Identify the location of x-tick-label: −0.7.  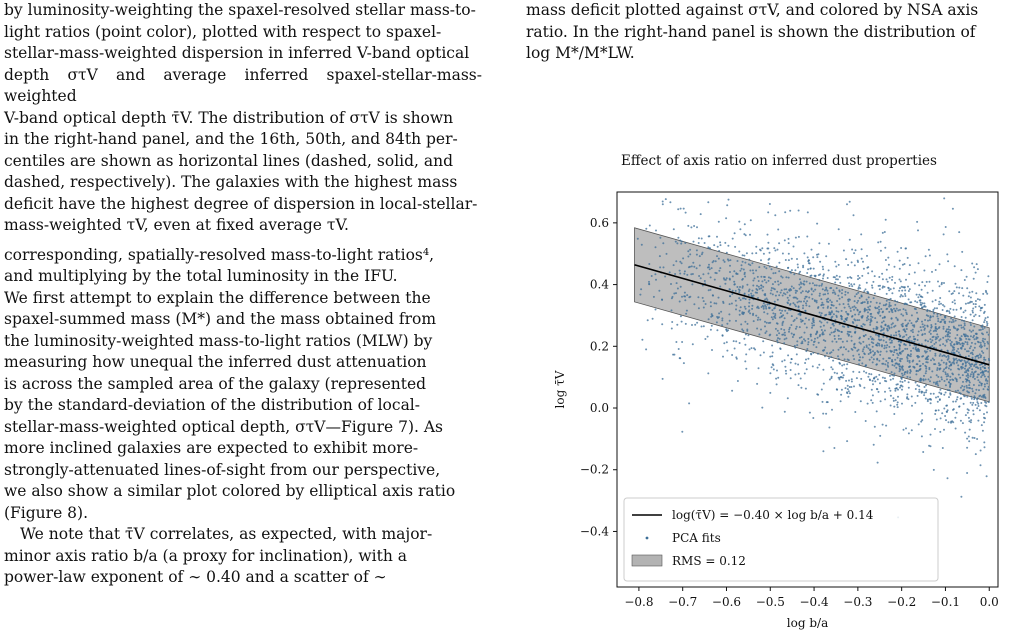
(682, 602).